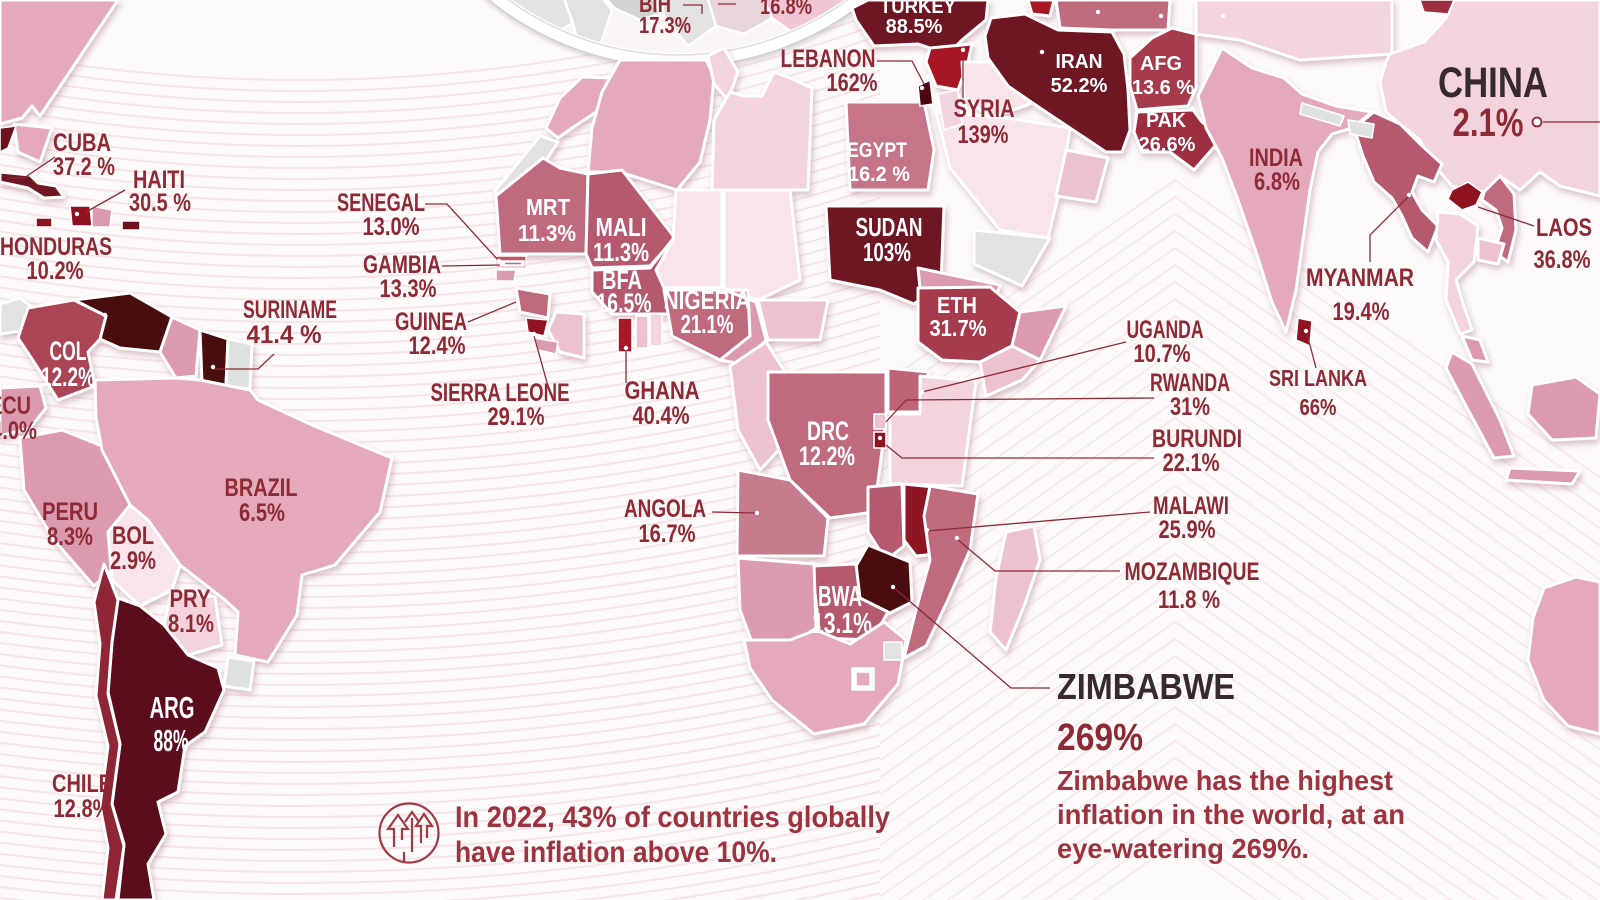  I want to click on svg-text: 162%, so click(852, 83).